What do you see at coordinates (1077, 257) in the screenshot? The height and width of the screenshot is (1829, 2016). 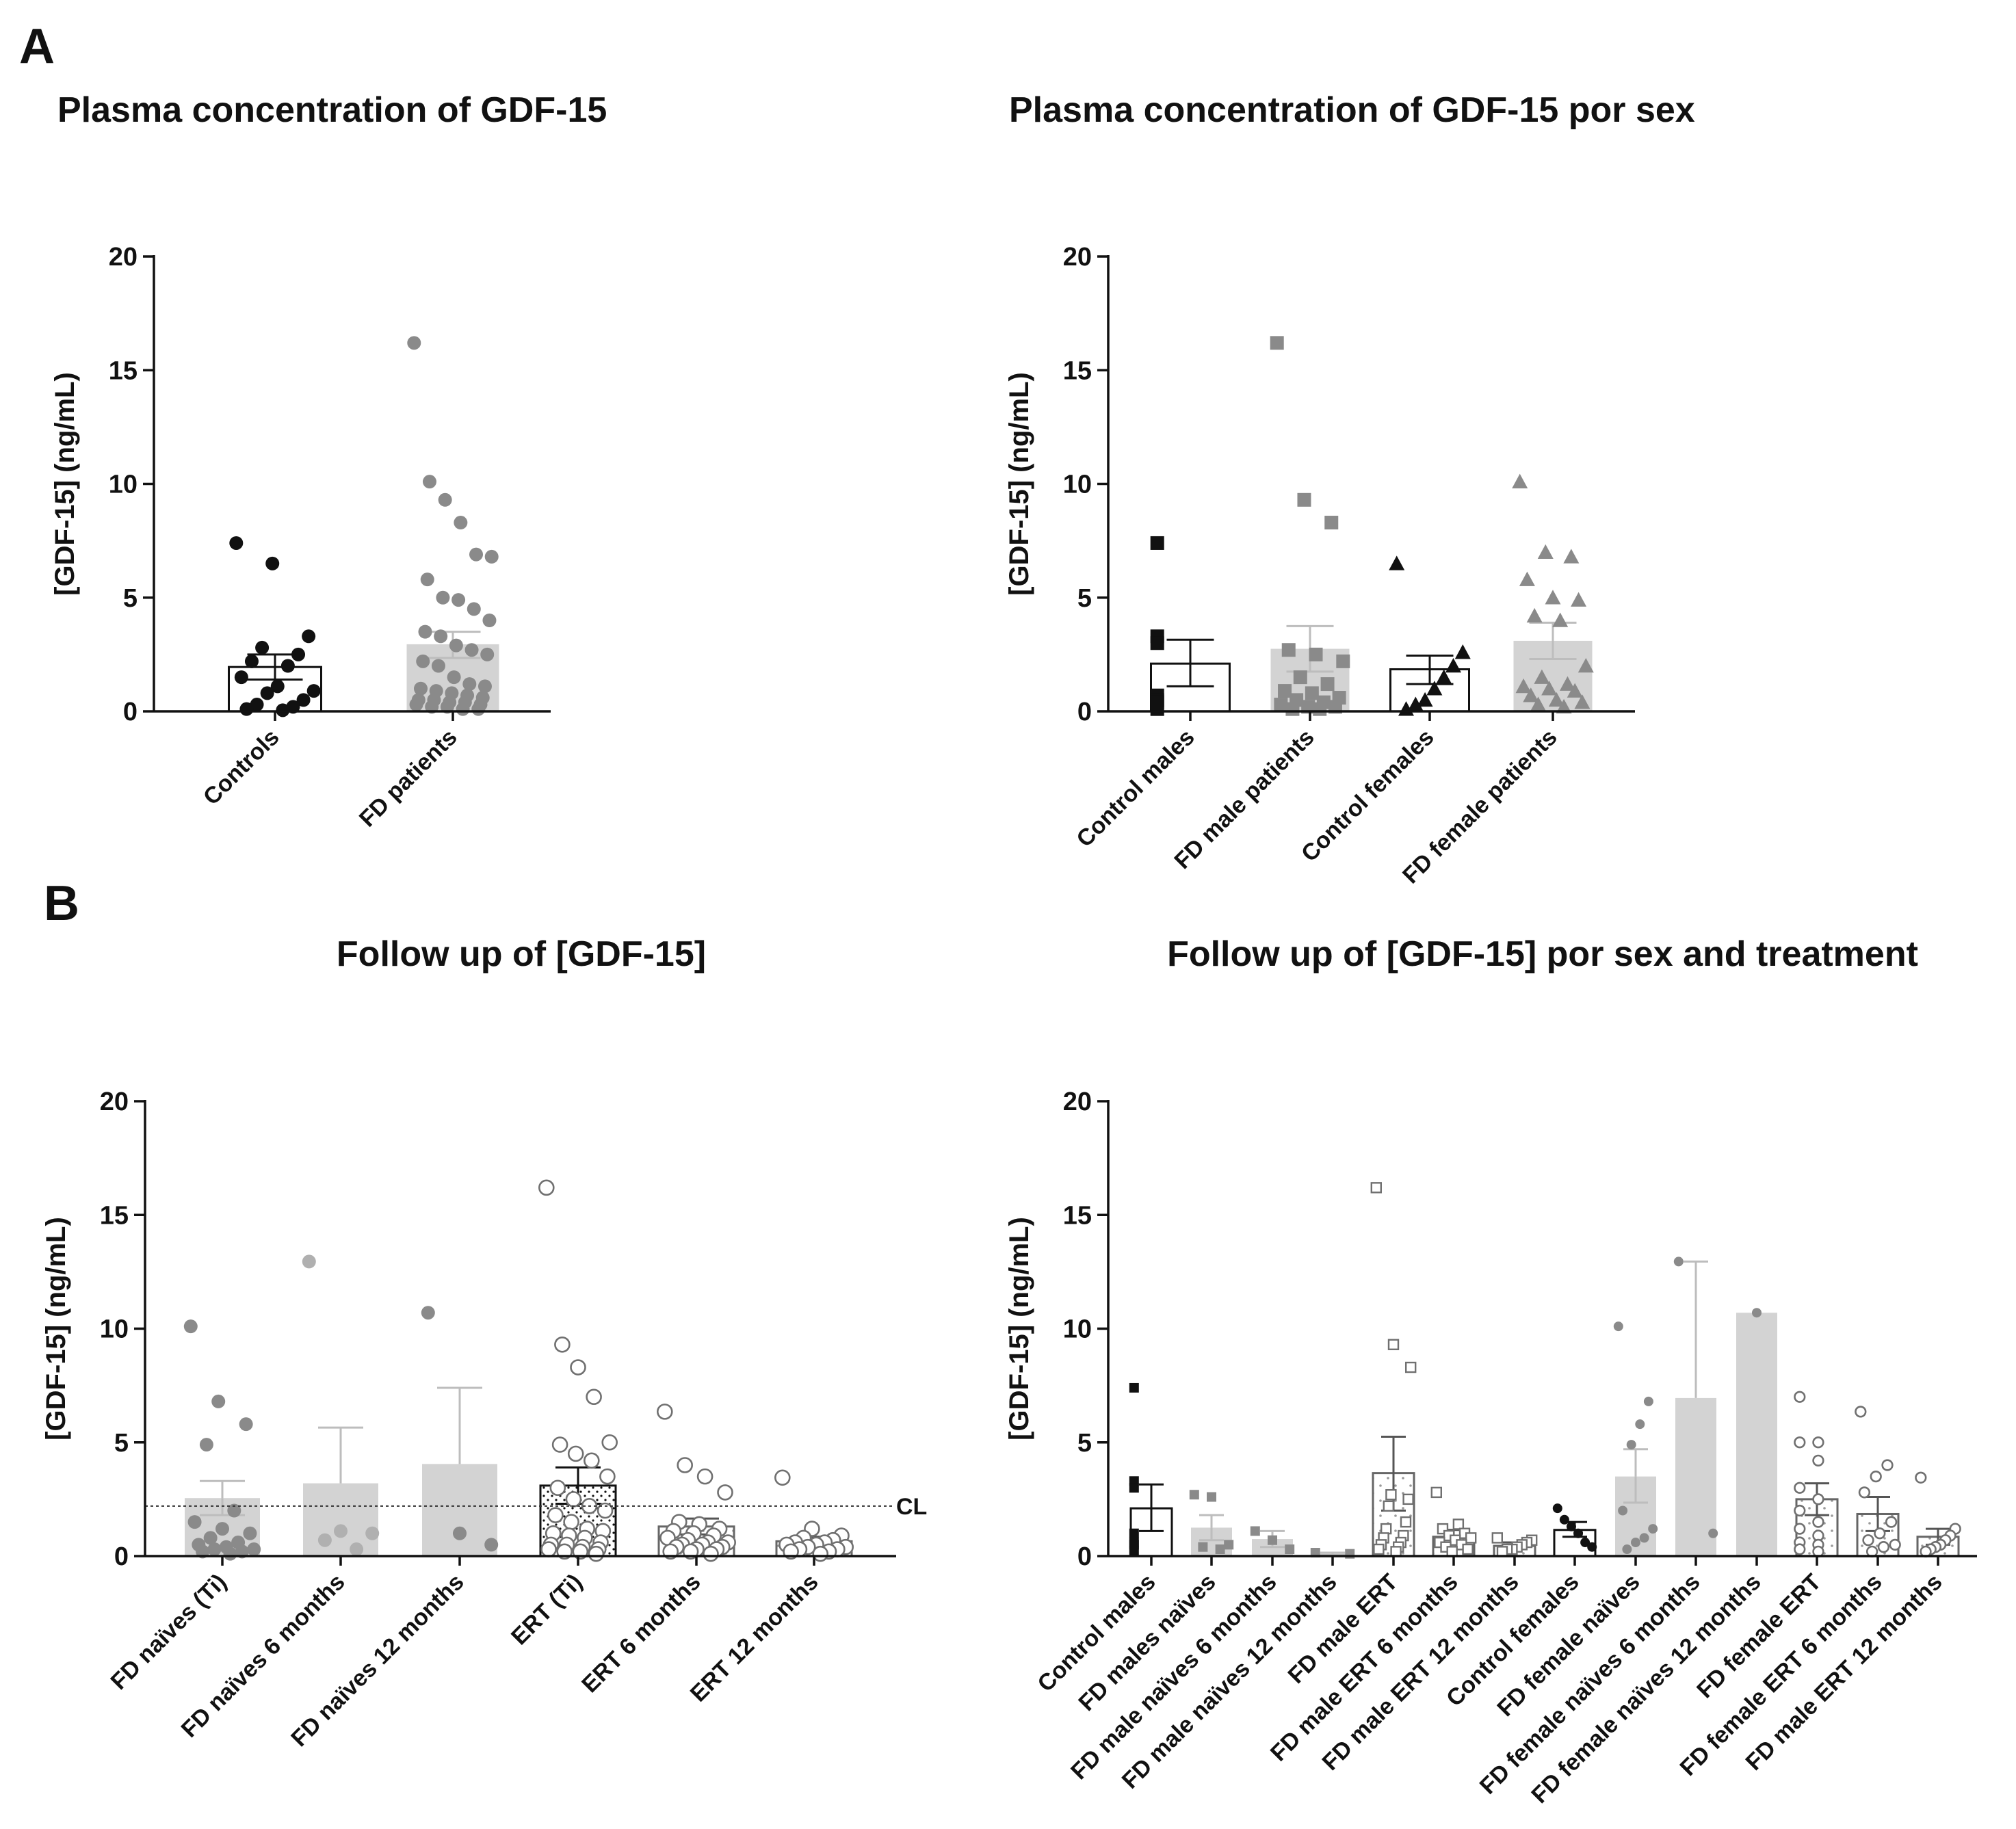 I see `y-tick-label: 20` at bounding box center [1077, 257].